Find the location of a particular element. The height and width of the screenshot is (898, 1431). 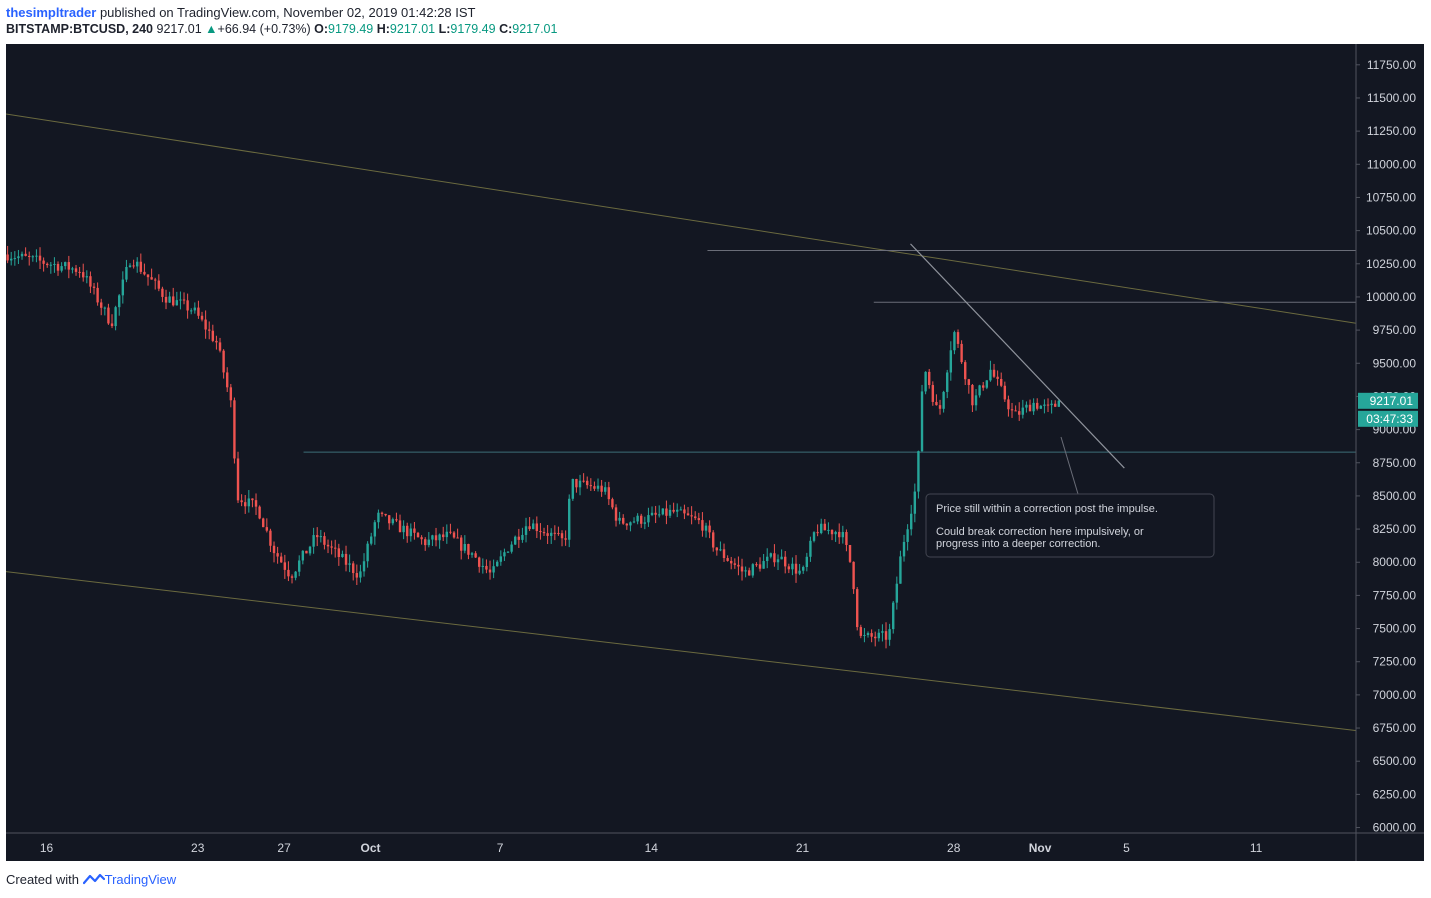

price-tick-label: 10250.00 is located at coordinates (1391, 264).